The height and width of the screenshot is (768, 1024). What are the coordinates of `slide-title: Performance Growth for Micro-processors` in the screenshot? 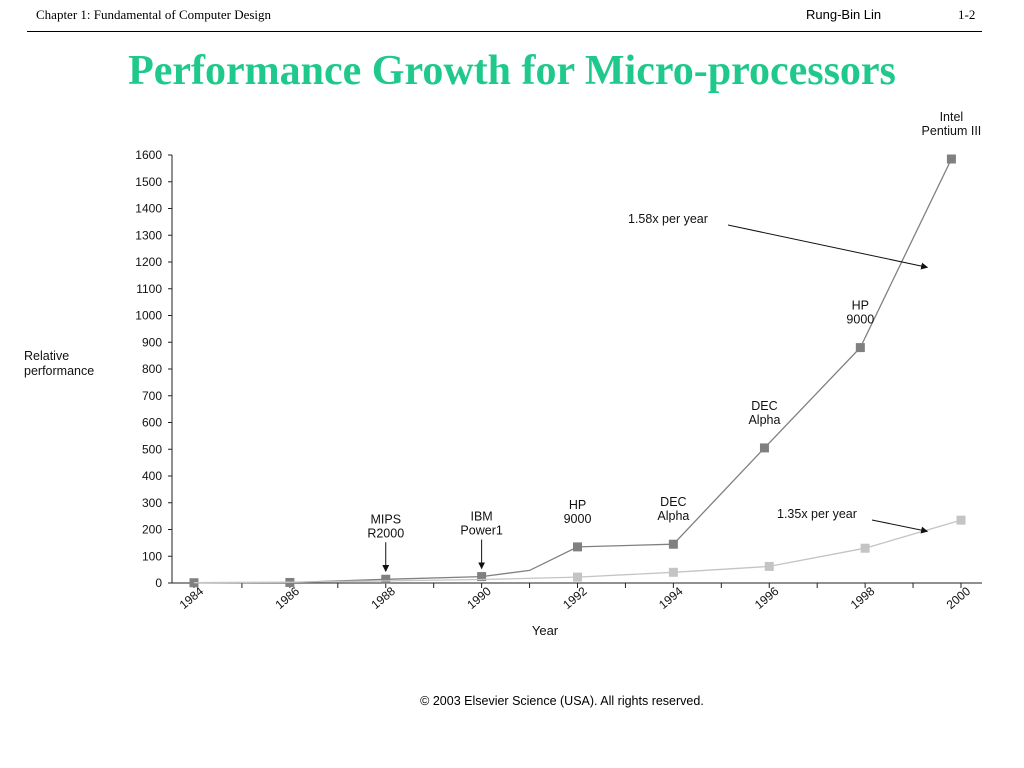 It's located at (512, 71).